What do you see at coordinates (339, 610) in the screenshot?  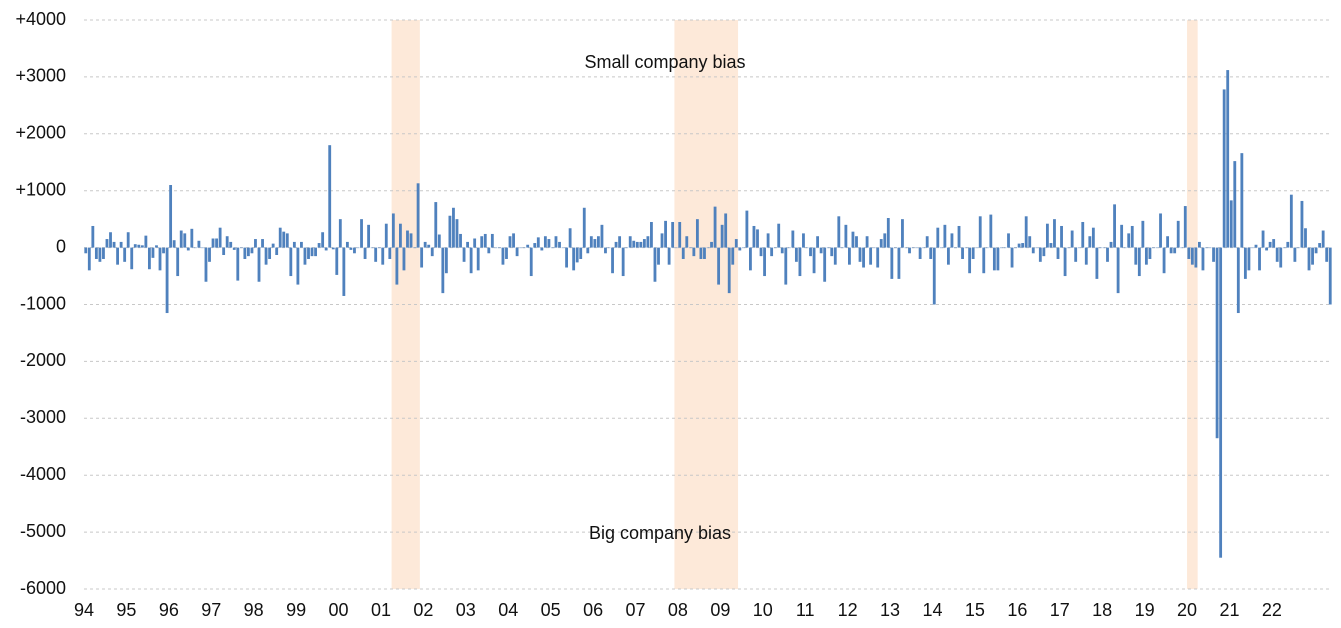 I see `x-tick-label: 00` at bounding box center [339, 610].